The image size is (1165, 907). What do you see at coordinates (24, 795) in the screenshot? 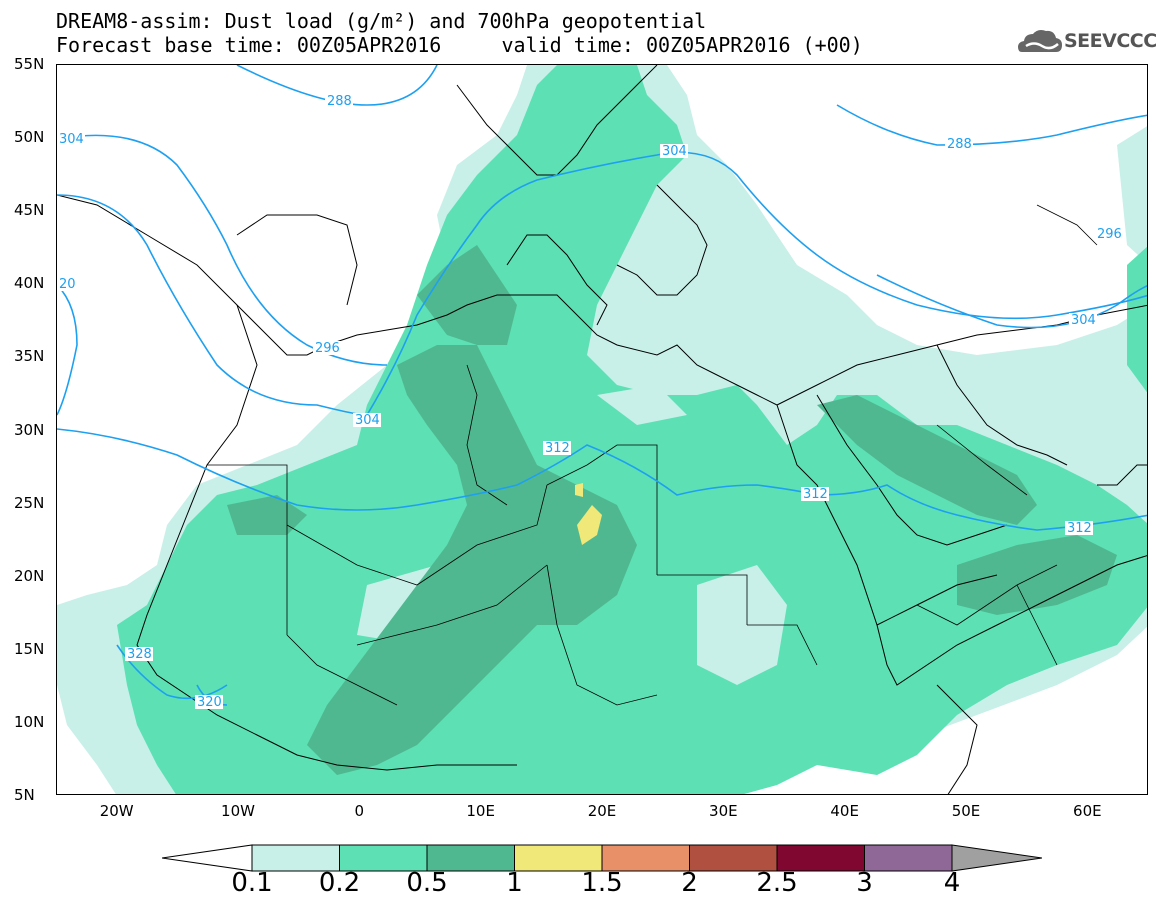
I see `lat-label-5N: 5N` at bounding box center [24, 795].